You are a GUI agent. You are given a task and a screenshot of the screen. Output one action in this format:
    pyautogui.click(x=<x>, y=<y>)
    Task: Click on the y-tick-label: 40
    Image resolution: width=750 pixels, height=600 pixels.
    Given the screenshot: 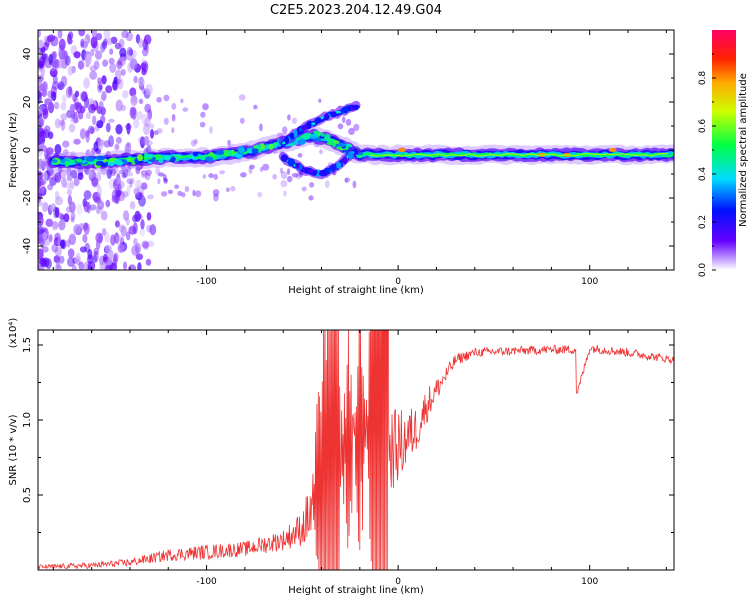 What is the action you would take?
    pyautogui.click(x=27, y=54)
    